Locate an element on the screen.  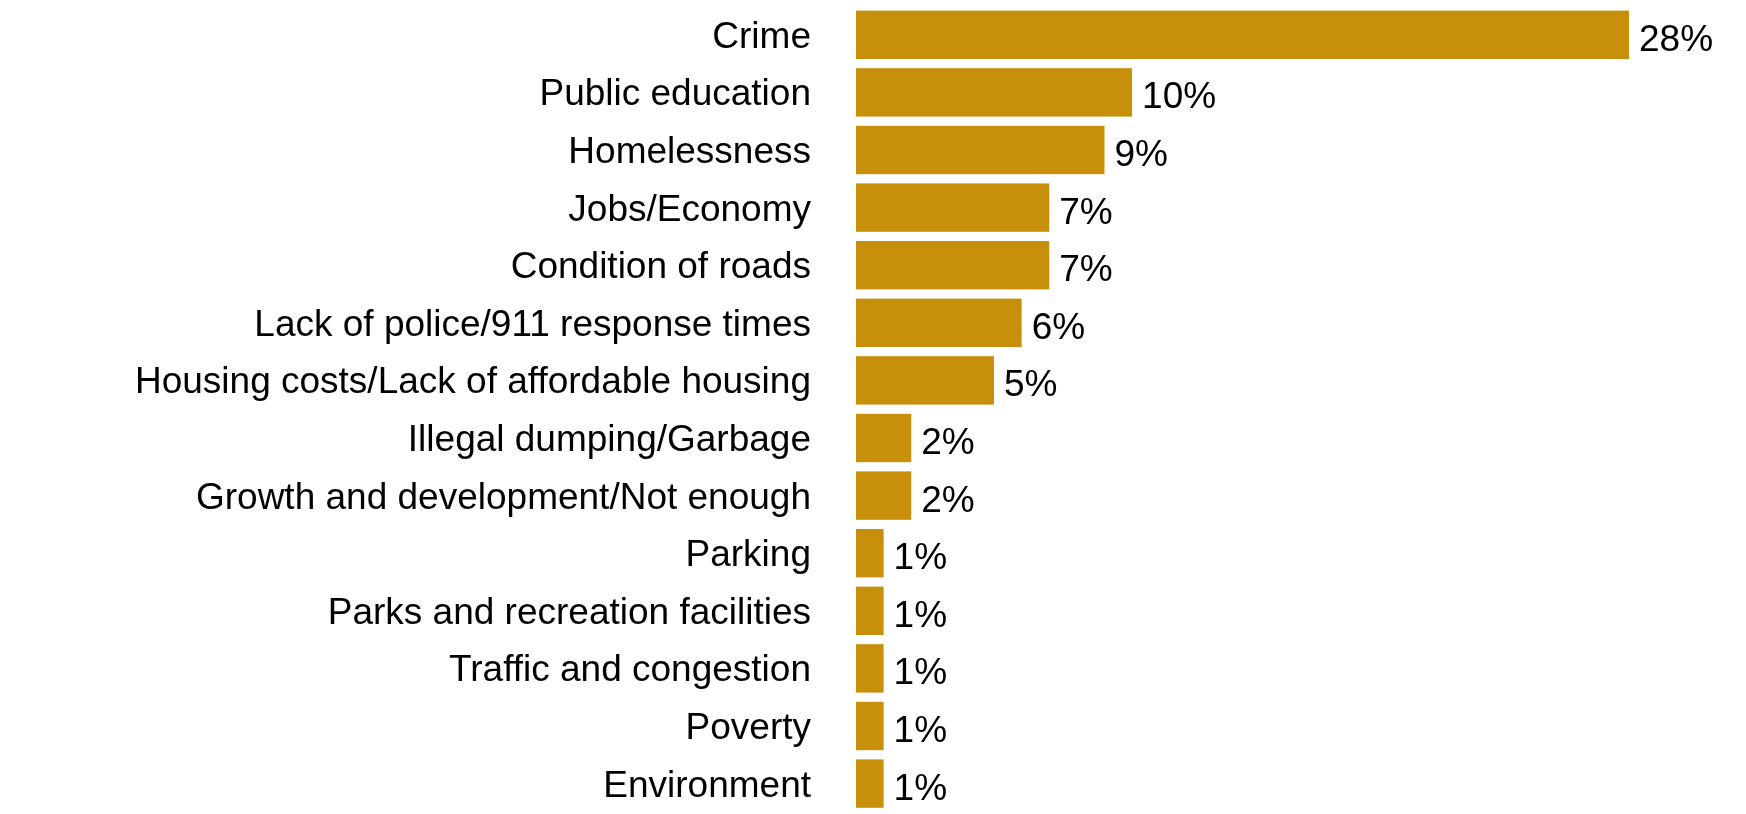
y-tick-label: Parking is located at coordinates (748, 554).